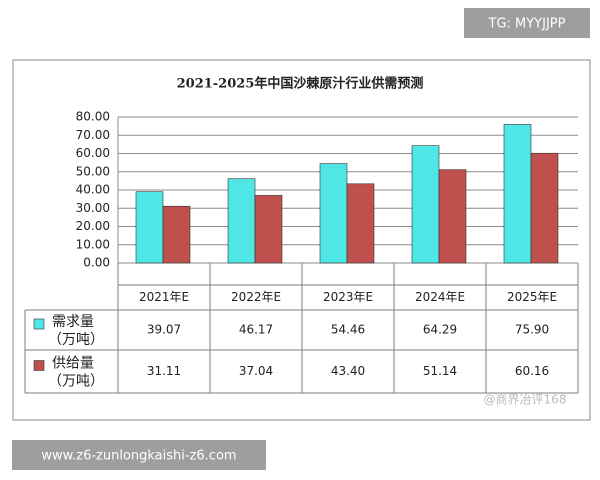  Describe the element at coordinates (532, 297) in the screenshot. I see `x-tick-label: 2025年E` at that location.